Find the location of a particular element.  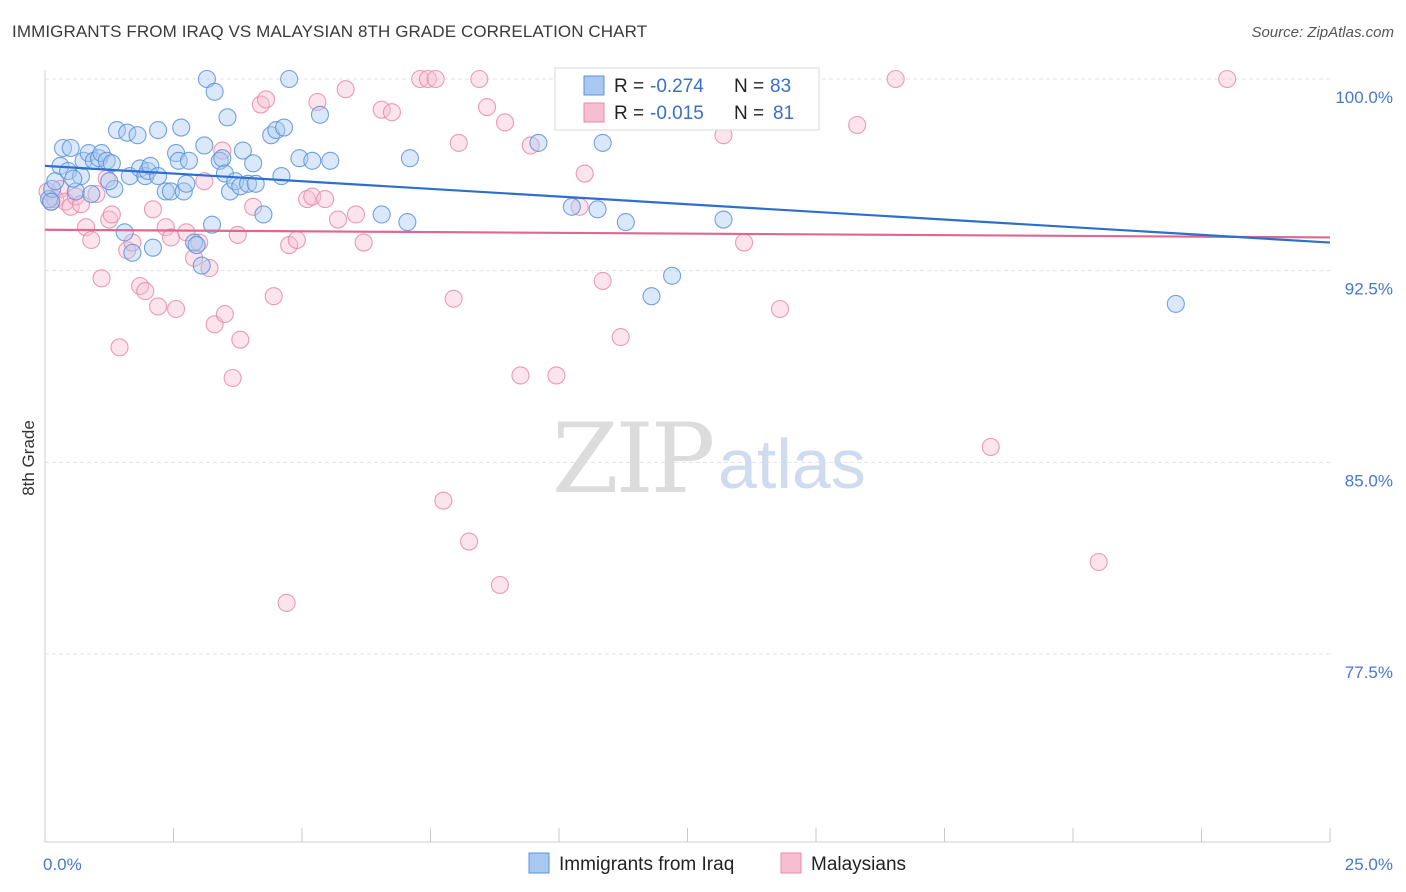

iraq-trend-line is located at coordinates (687, 204).